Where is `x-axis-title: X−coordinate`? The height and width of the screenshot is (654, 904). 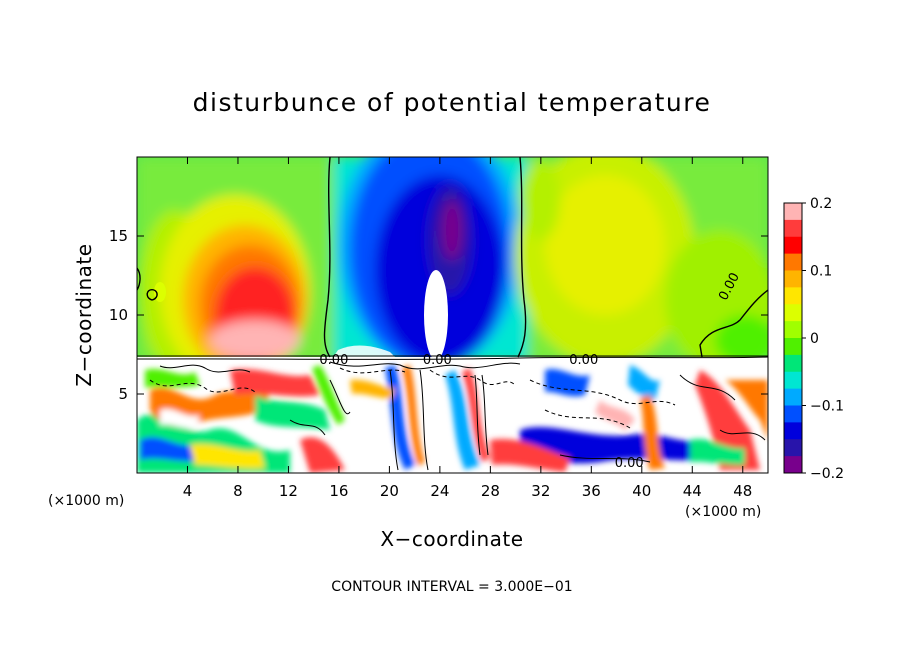
x-axis-title: X−coordinate is located at coordinates (451, 539).